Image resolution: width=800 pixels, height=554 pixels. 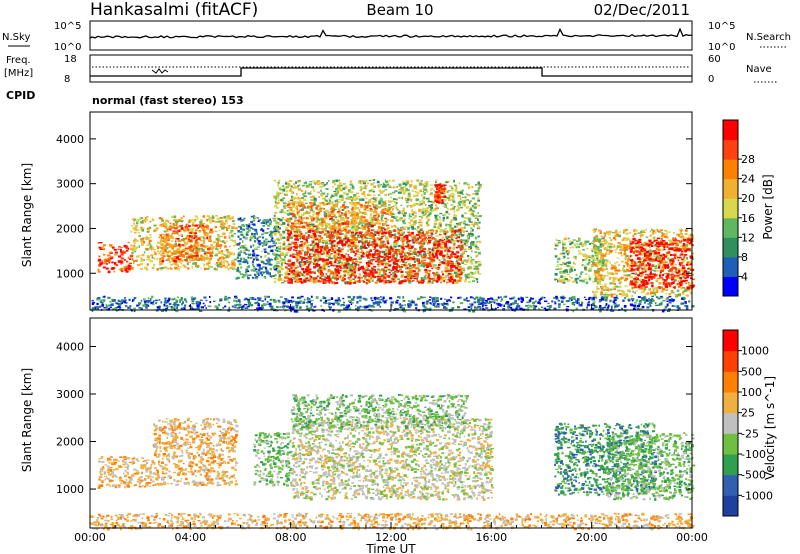 I want to click on noise-panel: N.Sky 10^5 10^0 10^5 10^0 N.Search, so click(x=396, y=36).